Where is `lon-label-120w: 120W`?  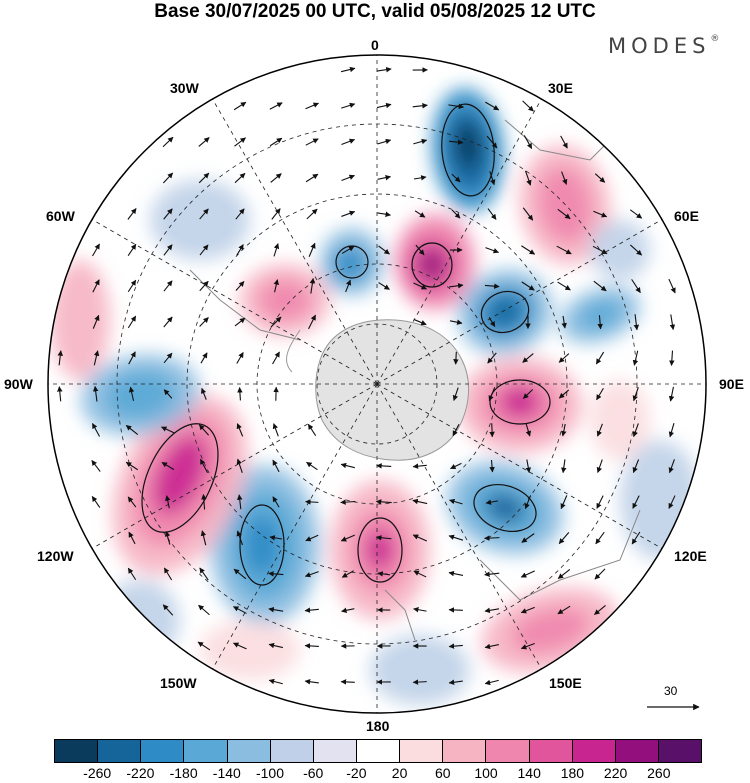
lon-label-120w: 120W is located at coordinates (55, 556).